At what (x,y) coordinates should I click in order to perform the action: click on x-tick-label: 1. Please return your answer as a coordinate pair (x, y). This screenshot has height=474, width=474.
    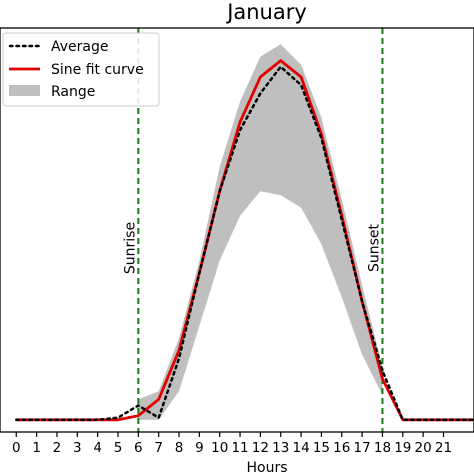
    Looking at the image, I should click on (36, 448).